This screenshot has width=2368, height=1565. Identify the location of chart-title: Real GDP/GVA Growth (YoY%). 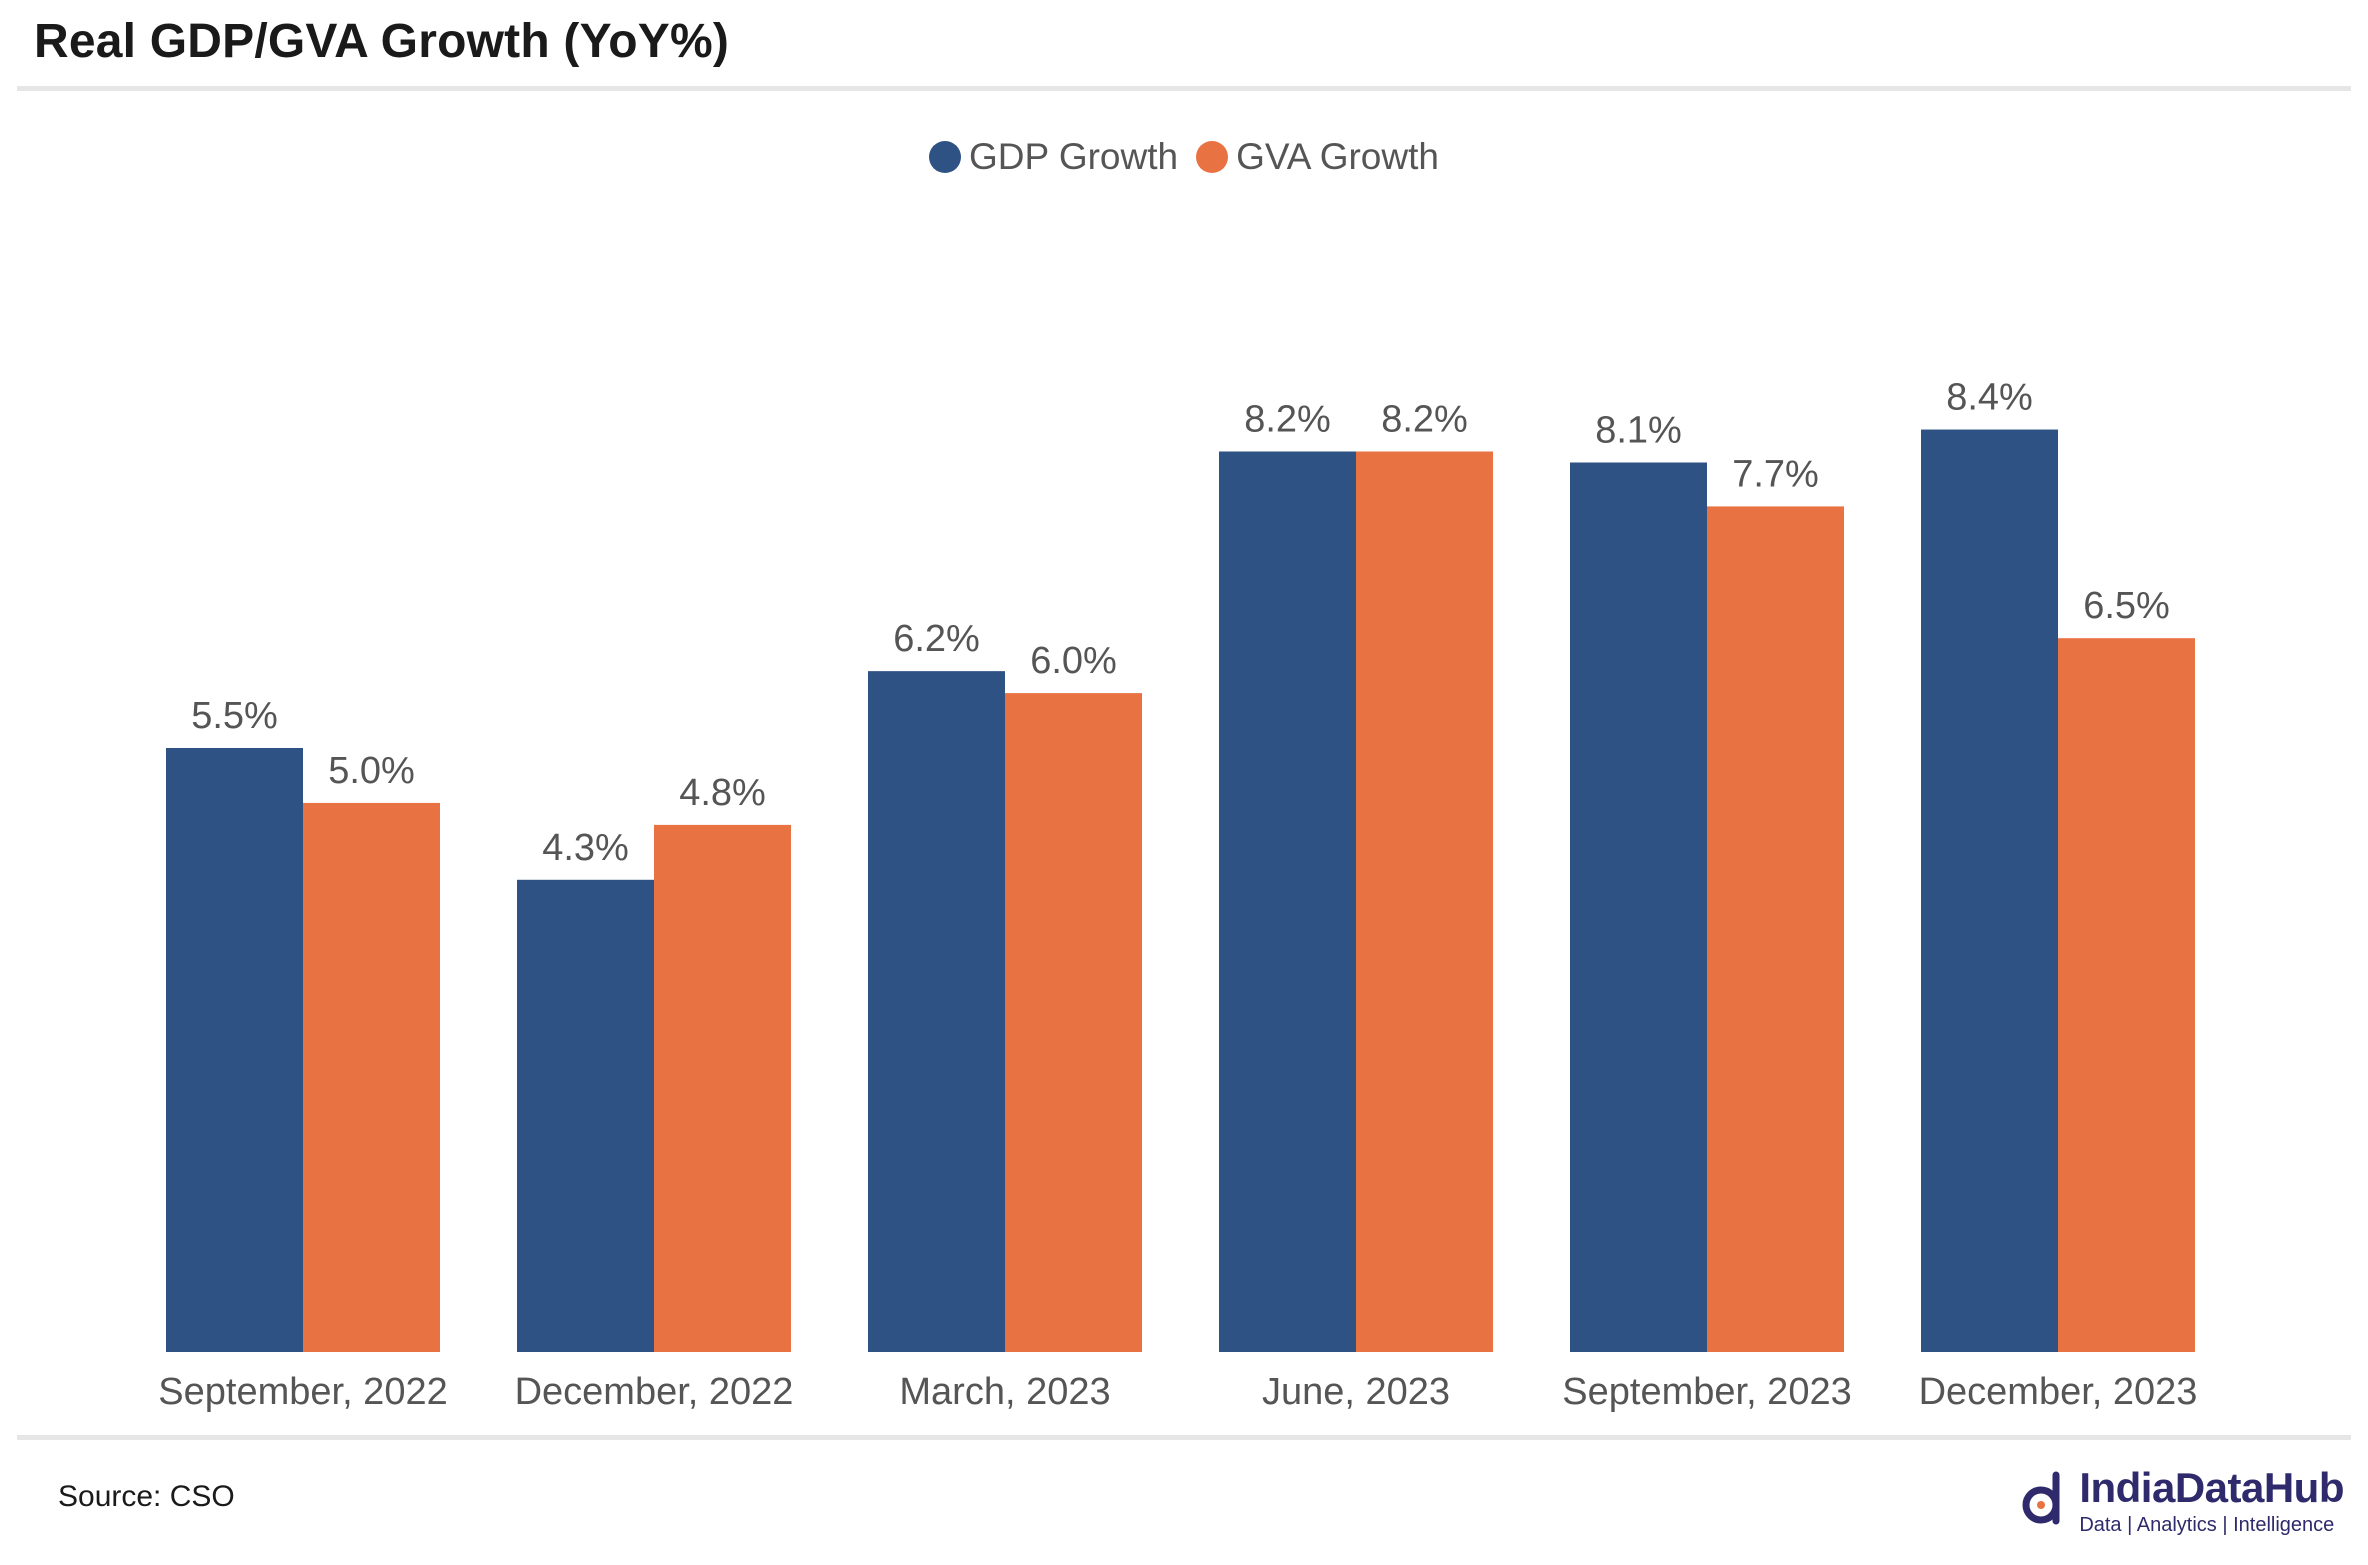
(382, 41).